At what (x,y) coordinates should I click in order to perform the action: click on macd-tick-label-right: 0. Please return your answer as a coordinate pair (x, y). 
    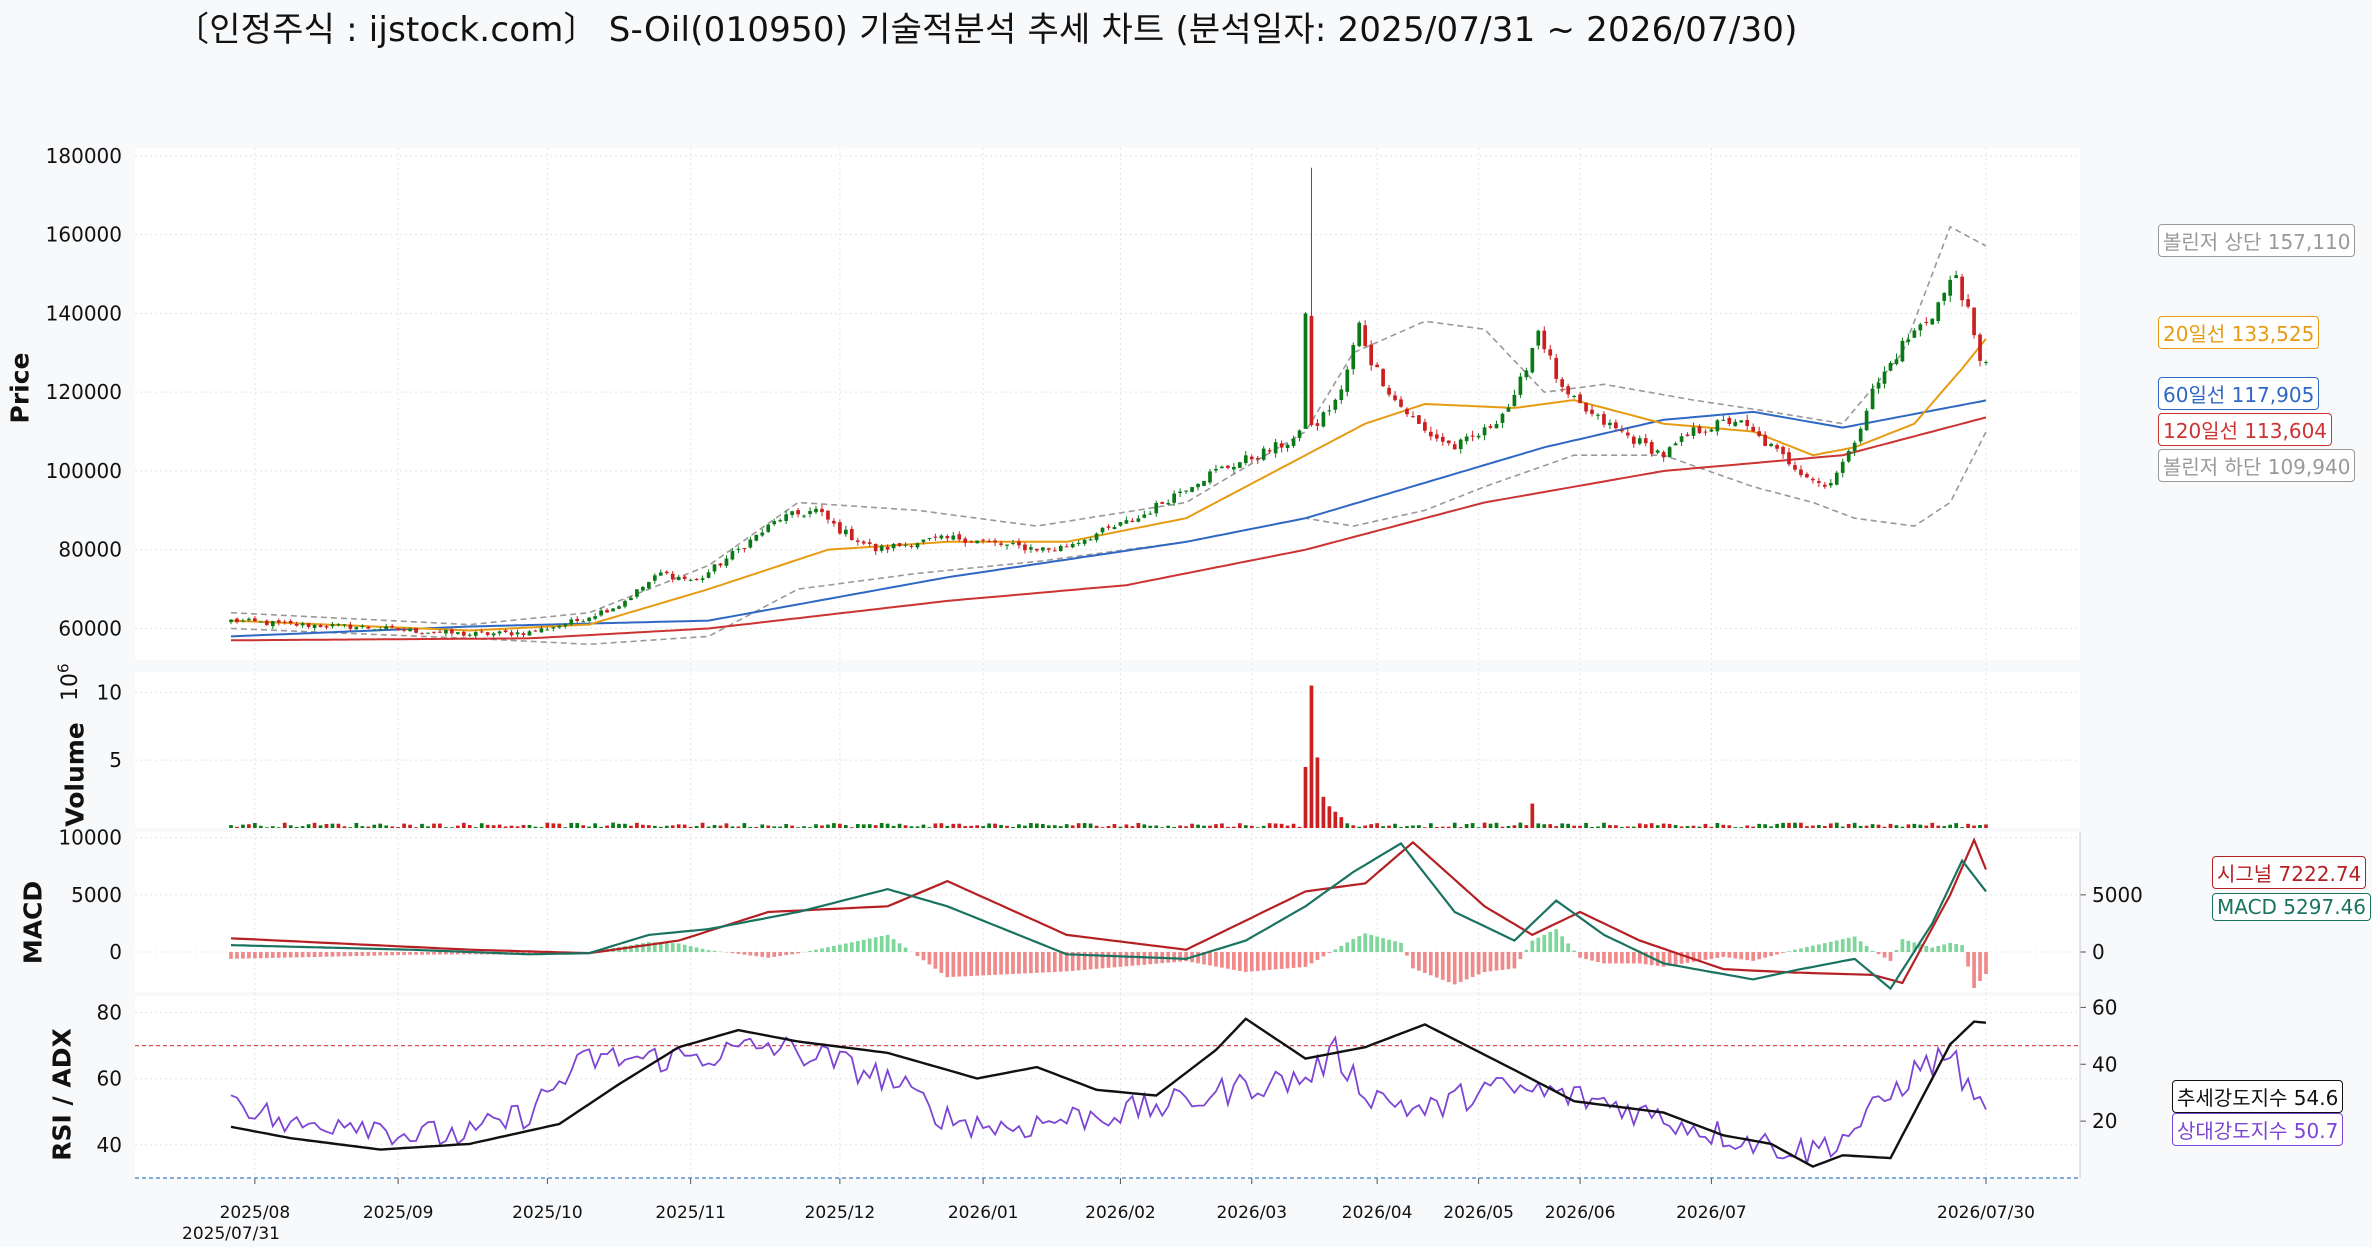
    Looking at the image, I should click on (2098, 952).